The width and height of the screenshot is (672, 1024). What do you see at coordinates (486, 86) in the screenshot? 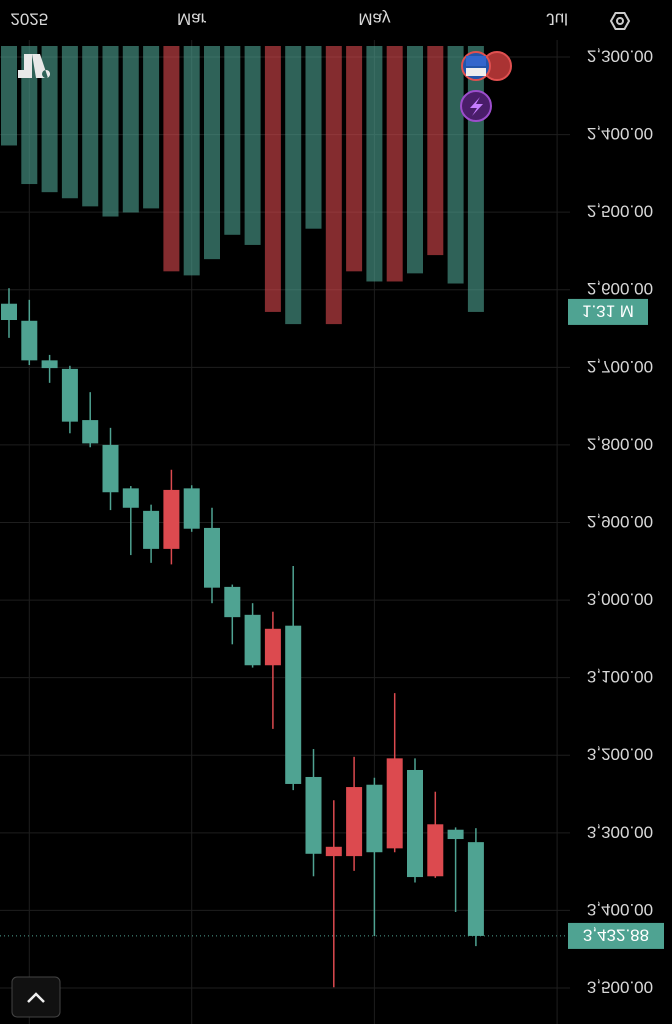
I see `event-icons` at bounding box center [486, 86].